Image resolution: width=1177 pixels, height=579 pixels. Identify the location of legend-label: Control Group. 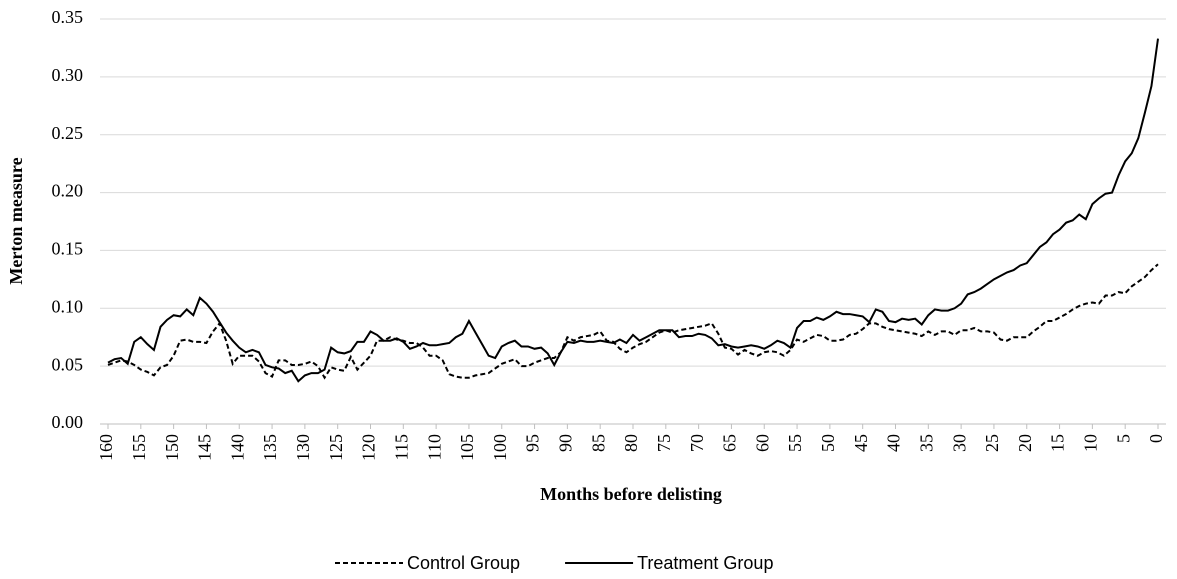
(463, 563).